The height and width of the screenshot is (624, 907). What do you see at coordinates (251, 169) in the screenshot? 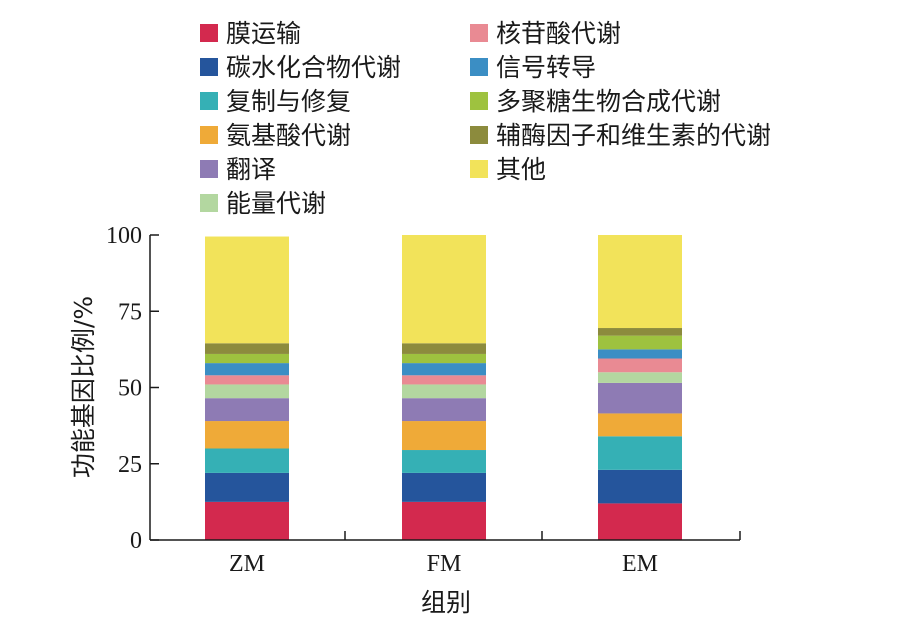
I see `legend-label: 翻译` at bounding box center [251, 169].